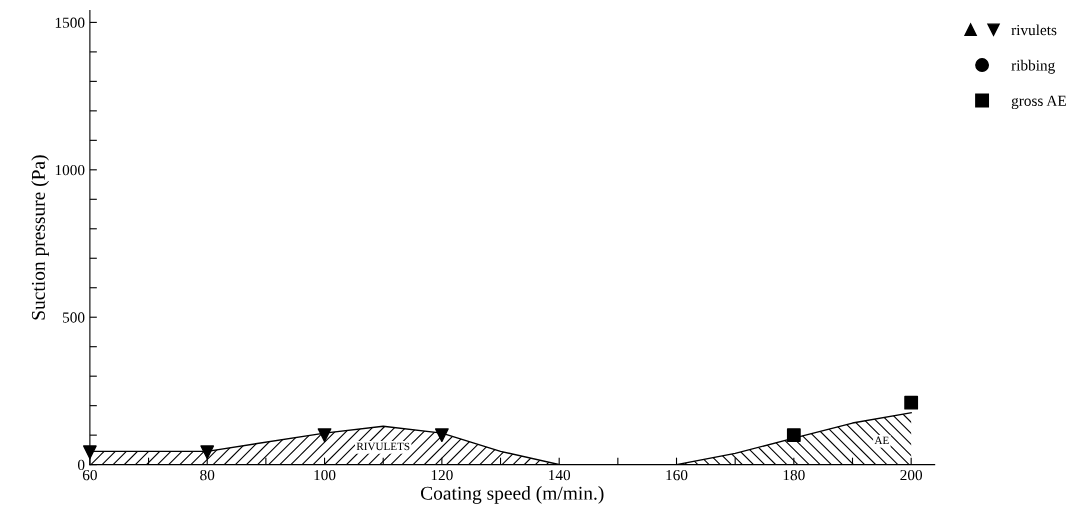 Image resolution: width=1083 pixels, height=531 pixels. Describe the element at coordinates (1033, 66) in the screenshot. I see `legend-label: ribbing` at that location.